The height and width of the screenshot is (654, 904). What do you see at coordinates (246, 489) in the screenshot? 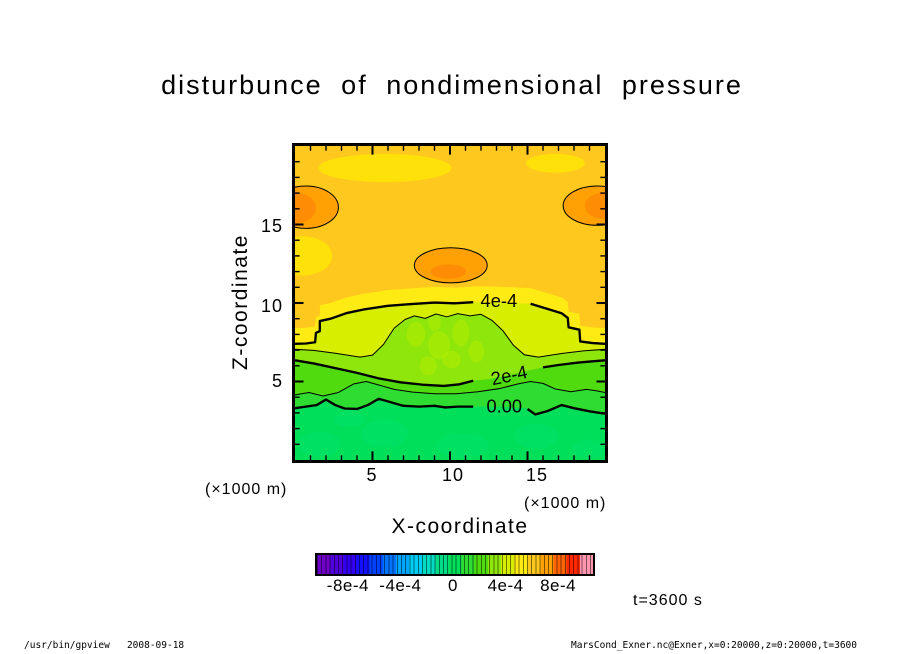
I see `y-axis-unit: (×1000 m)` at bounding box center [246, 489].